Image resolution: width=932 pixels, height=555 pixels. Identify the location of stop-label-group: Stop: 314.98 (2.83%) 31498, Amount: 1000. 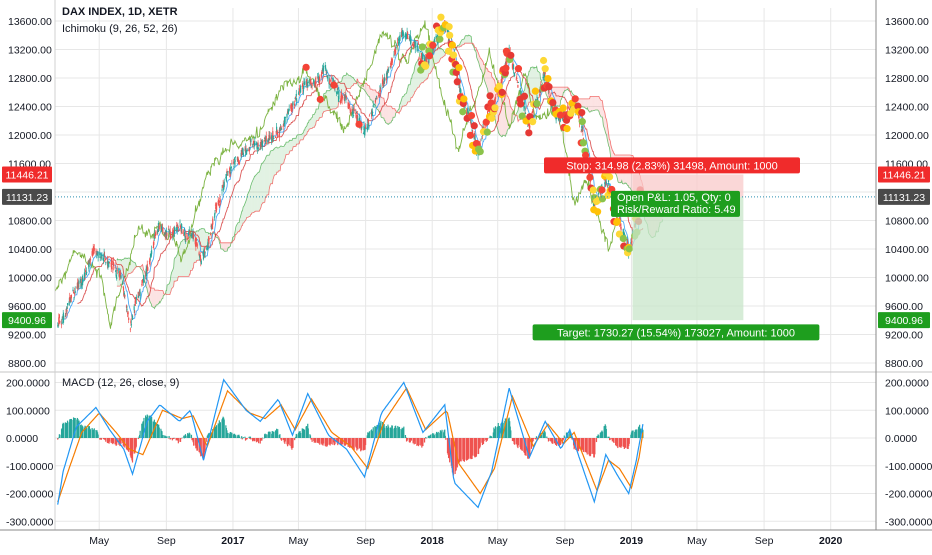
(672, 165).